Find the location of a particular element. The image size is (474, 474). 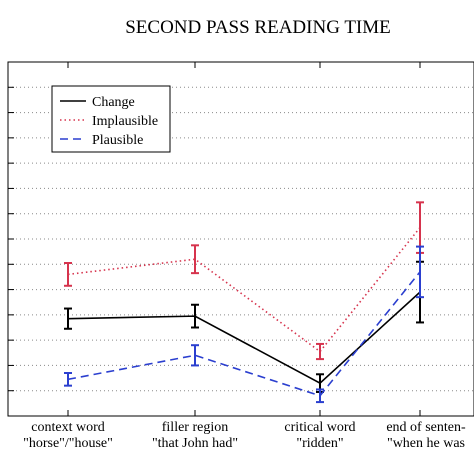

x-tick-label: end of senten- is located at coordinates (426, 427).